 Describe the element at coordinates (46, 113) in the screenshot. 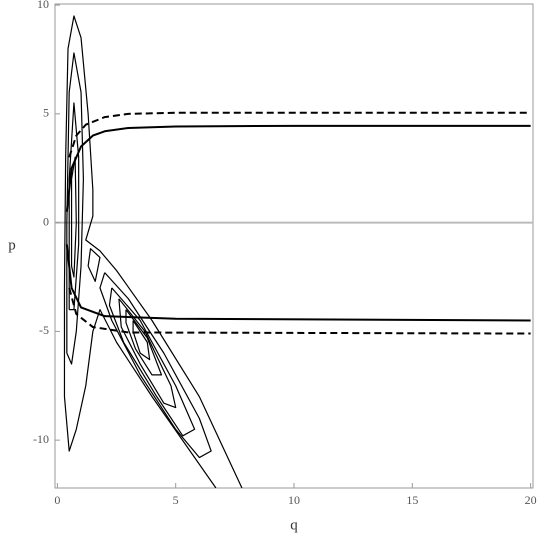

I see `y-tick-label: 5` at that location.